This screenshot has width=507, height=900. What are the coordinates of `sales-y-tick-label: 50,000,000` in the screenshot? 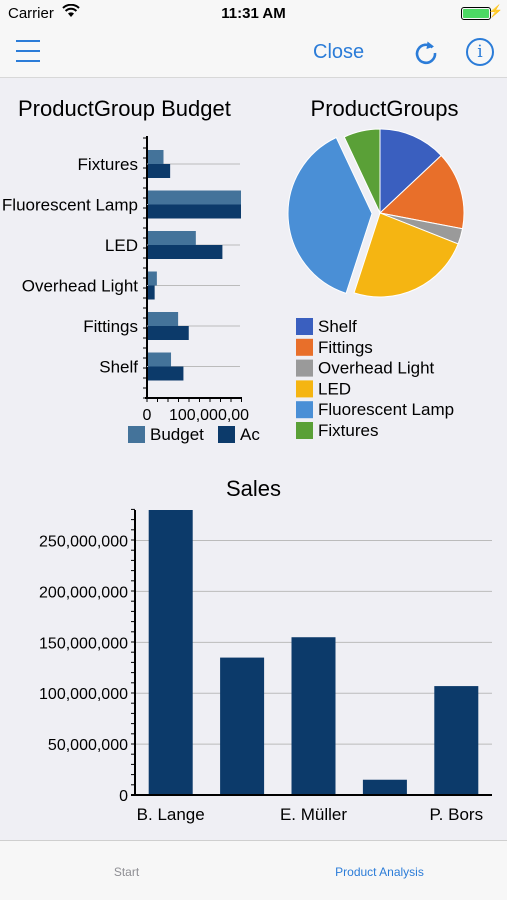 It's located at (88, 745).